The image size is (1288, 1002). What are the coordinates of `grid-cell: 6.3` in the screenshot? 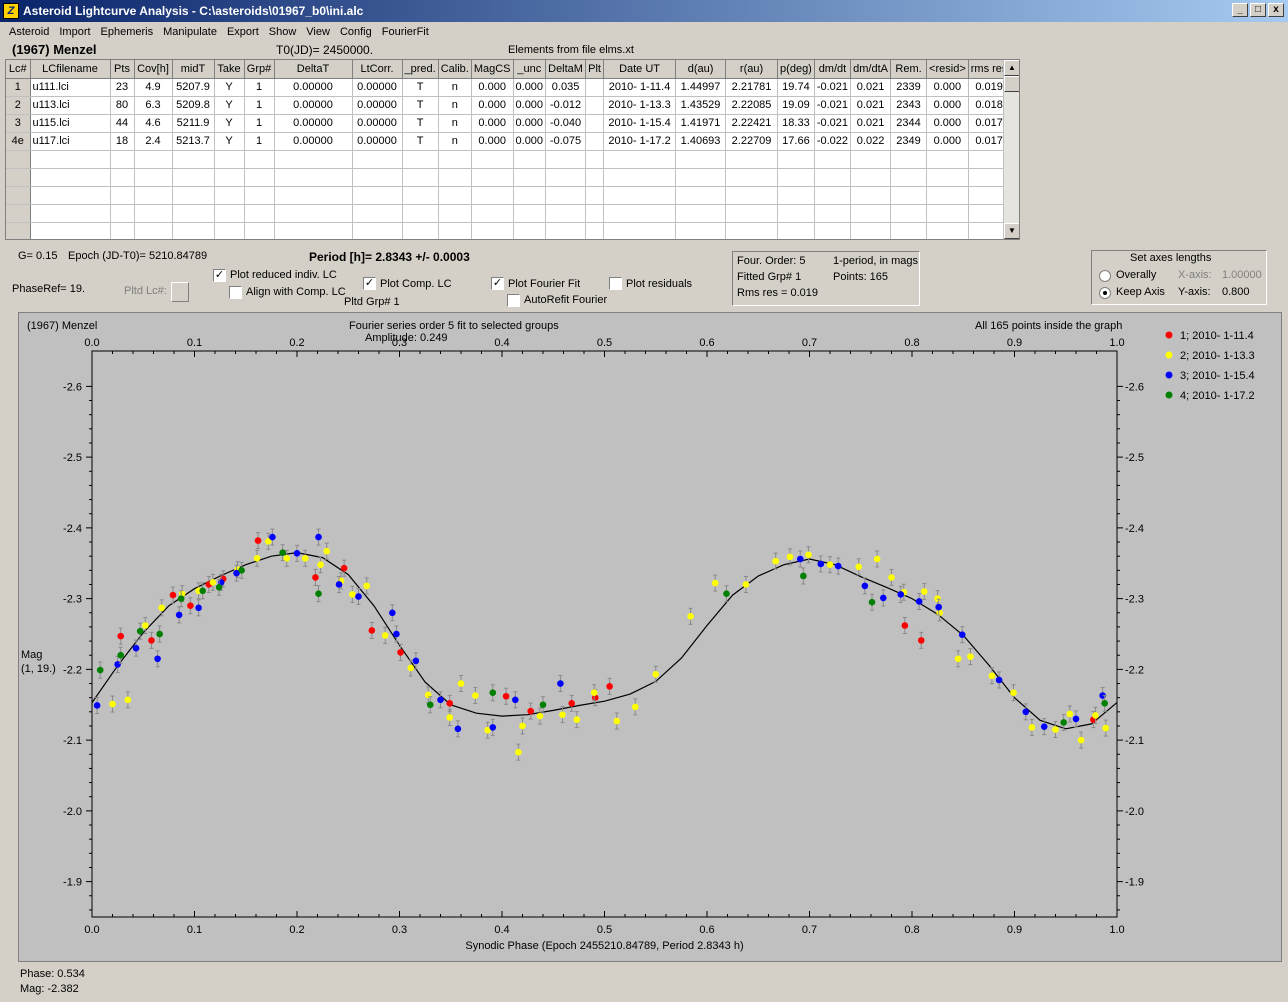 It's located at (153, 105).